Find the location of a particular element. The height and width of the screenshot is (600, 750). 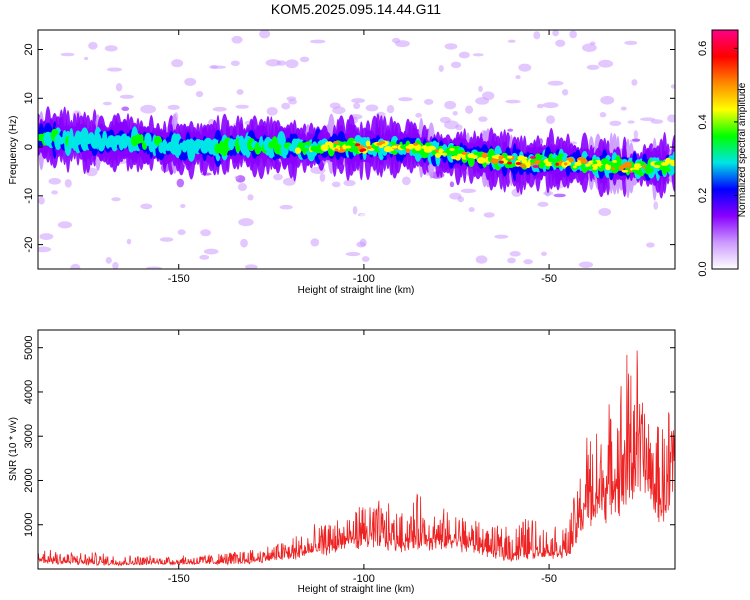

colorbar-tick-label: 0.4 is located at coordinates (703, 121).